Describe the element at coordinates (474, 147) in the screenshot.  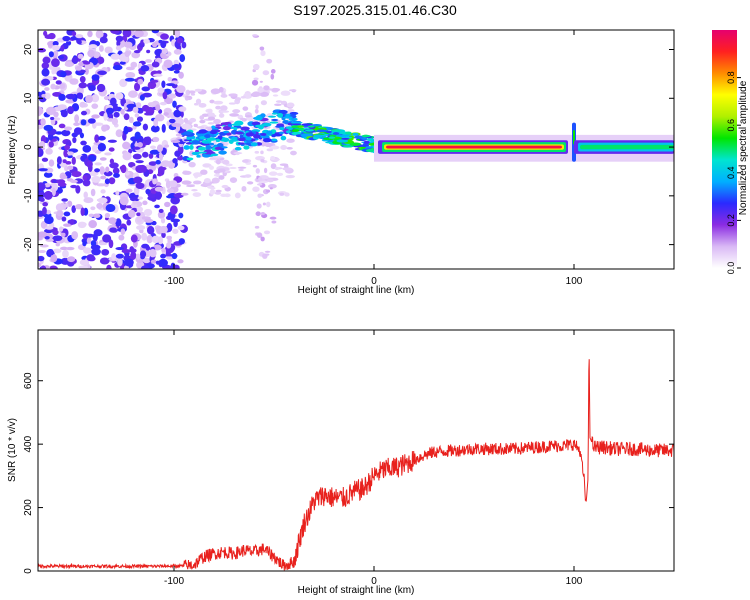
I see `steady-band-core` at that location.